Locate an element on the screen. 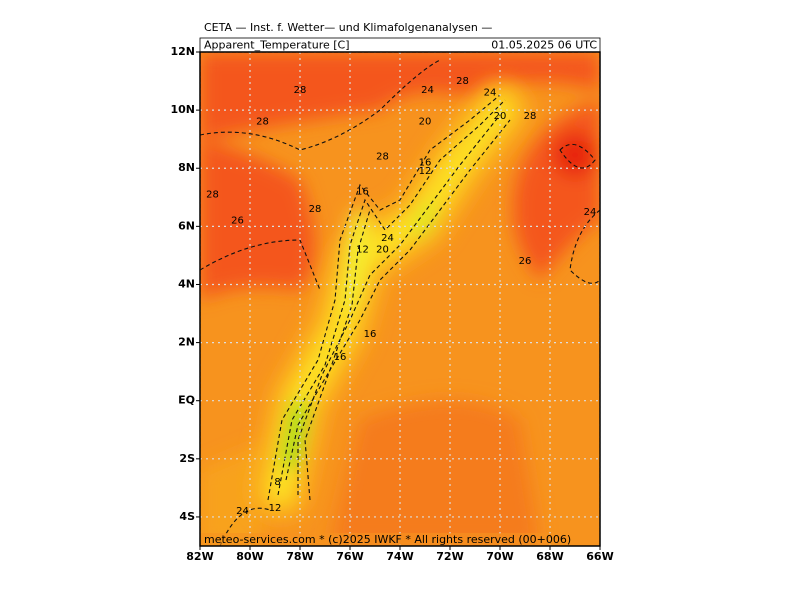 The height and width of the screenshot is (600, 800). lat-tick-label: 4S is located at coordinates (187, 516).